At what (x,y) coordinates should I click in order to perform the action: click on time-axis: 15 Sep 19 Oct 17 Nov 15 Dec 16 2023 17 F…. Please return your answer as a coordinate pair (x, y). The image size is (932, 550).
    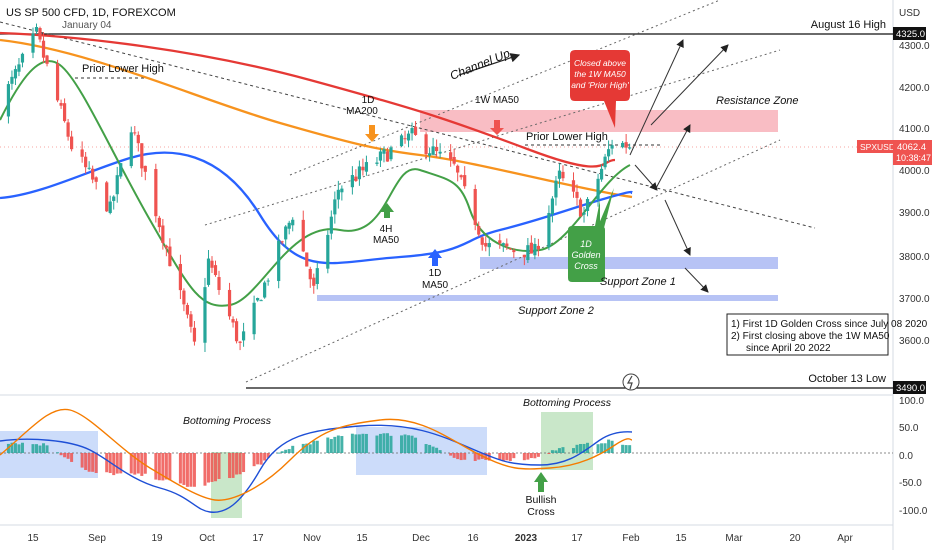
    Looking at the image, I should click on (440, 538).